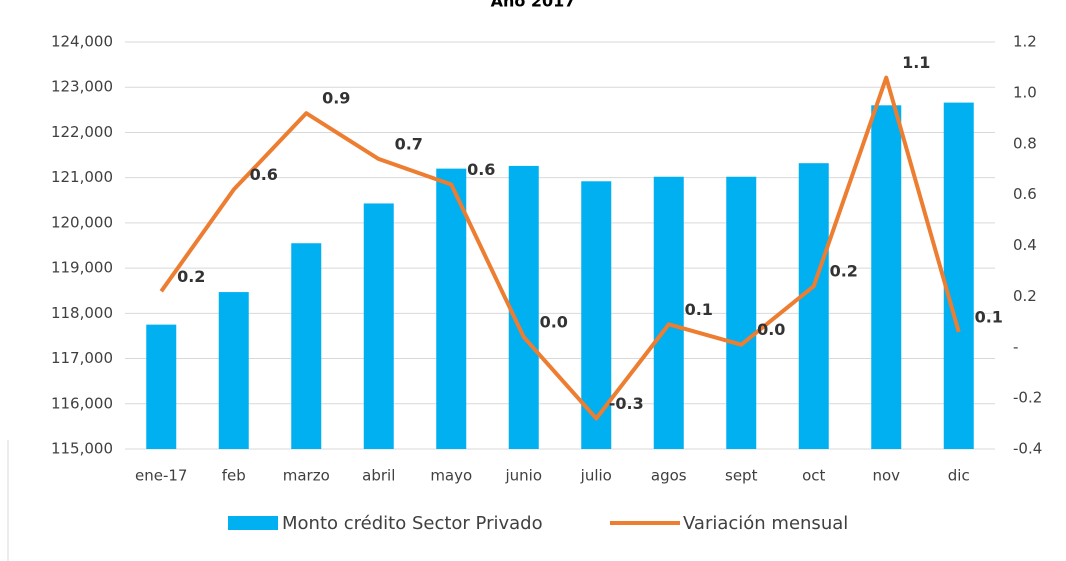  I want to click on y-tick-label: 124,000, so click(82, 42).